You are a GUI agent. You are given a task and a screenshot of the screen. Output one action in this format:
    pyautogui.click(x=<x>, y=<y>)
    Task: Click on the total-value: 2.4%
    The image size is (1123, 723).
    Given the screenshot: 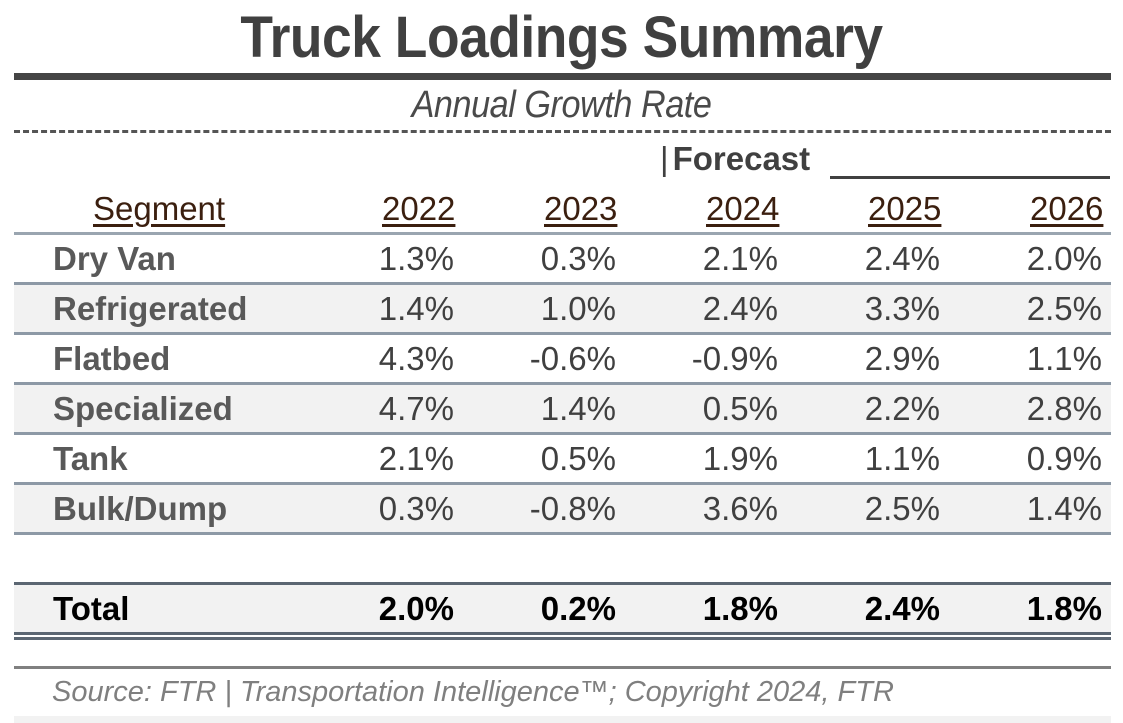 What is the action you would take?
    pyautogui.click(x=902, y=608)
    